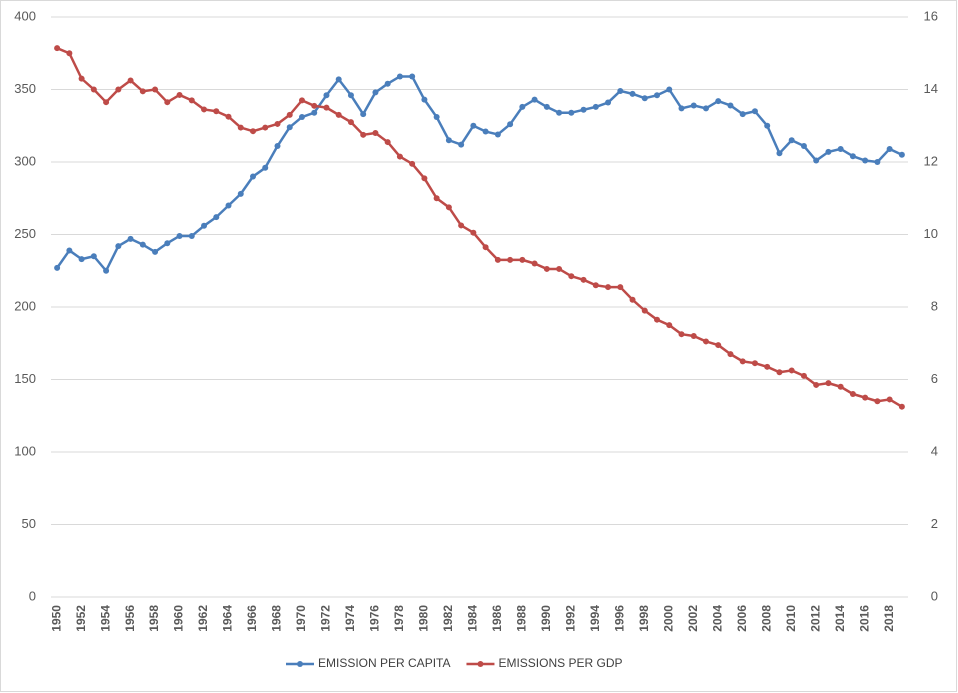  Describe the element at coordinates (931, 15) in the screenshot. I see `y2-tick-label: 16` at that location.